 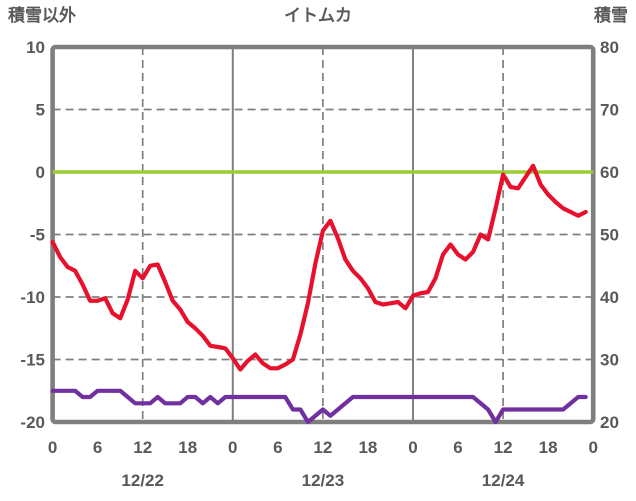 I want to click on right-tick-label: 40, so click(x=609, y=297).